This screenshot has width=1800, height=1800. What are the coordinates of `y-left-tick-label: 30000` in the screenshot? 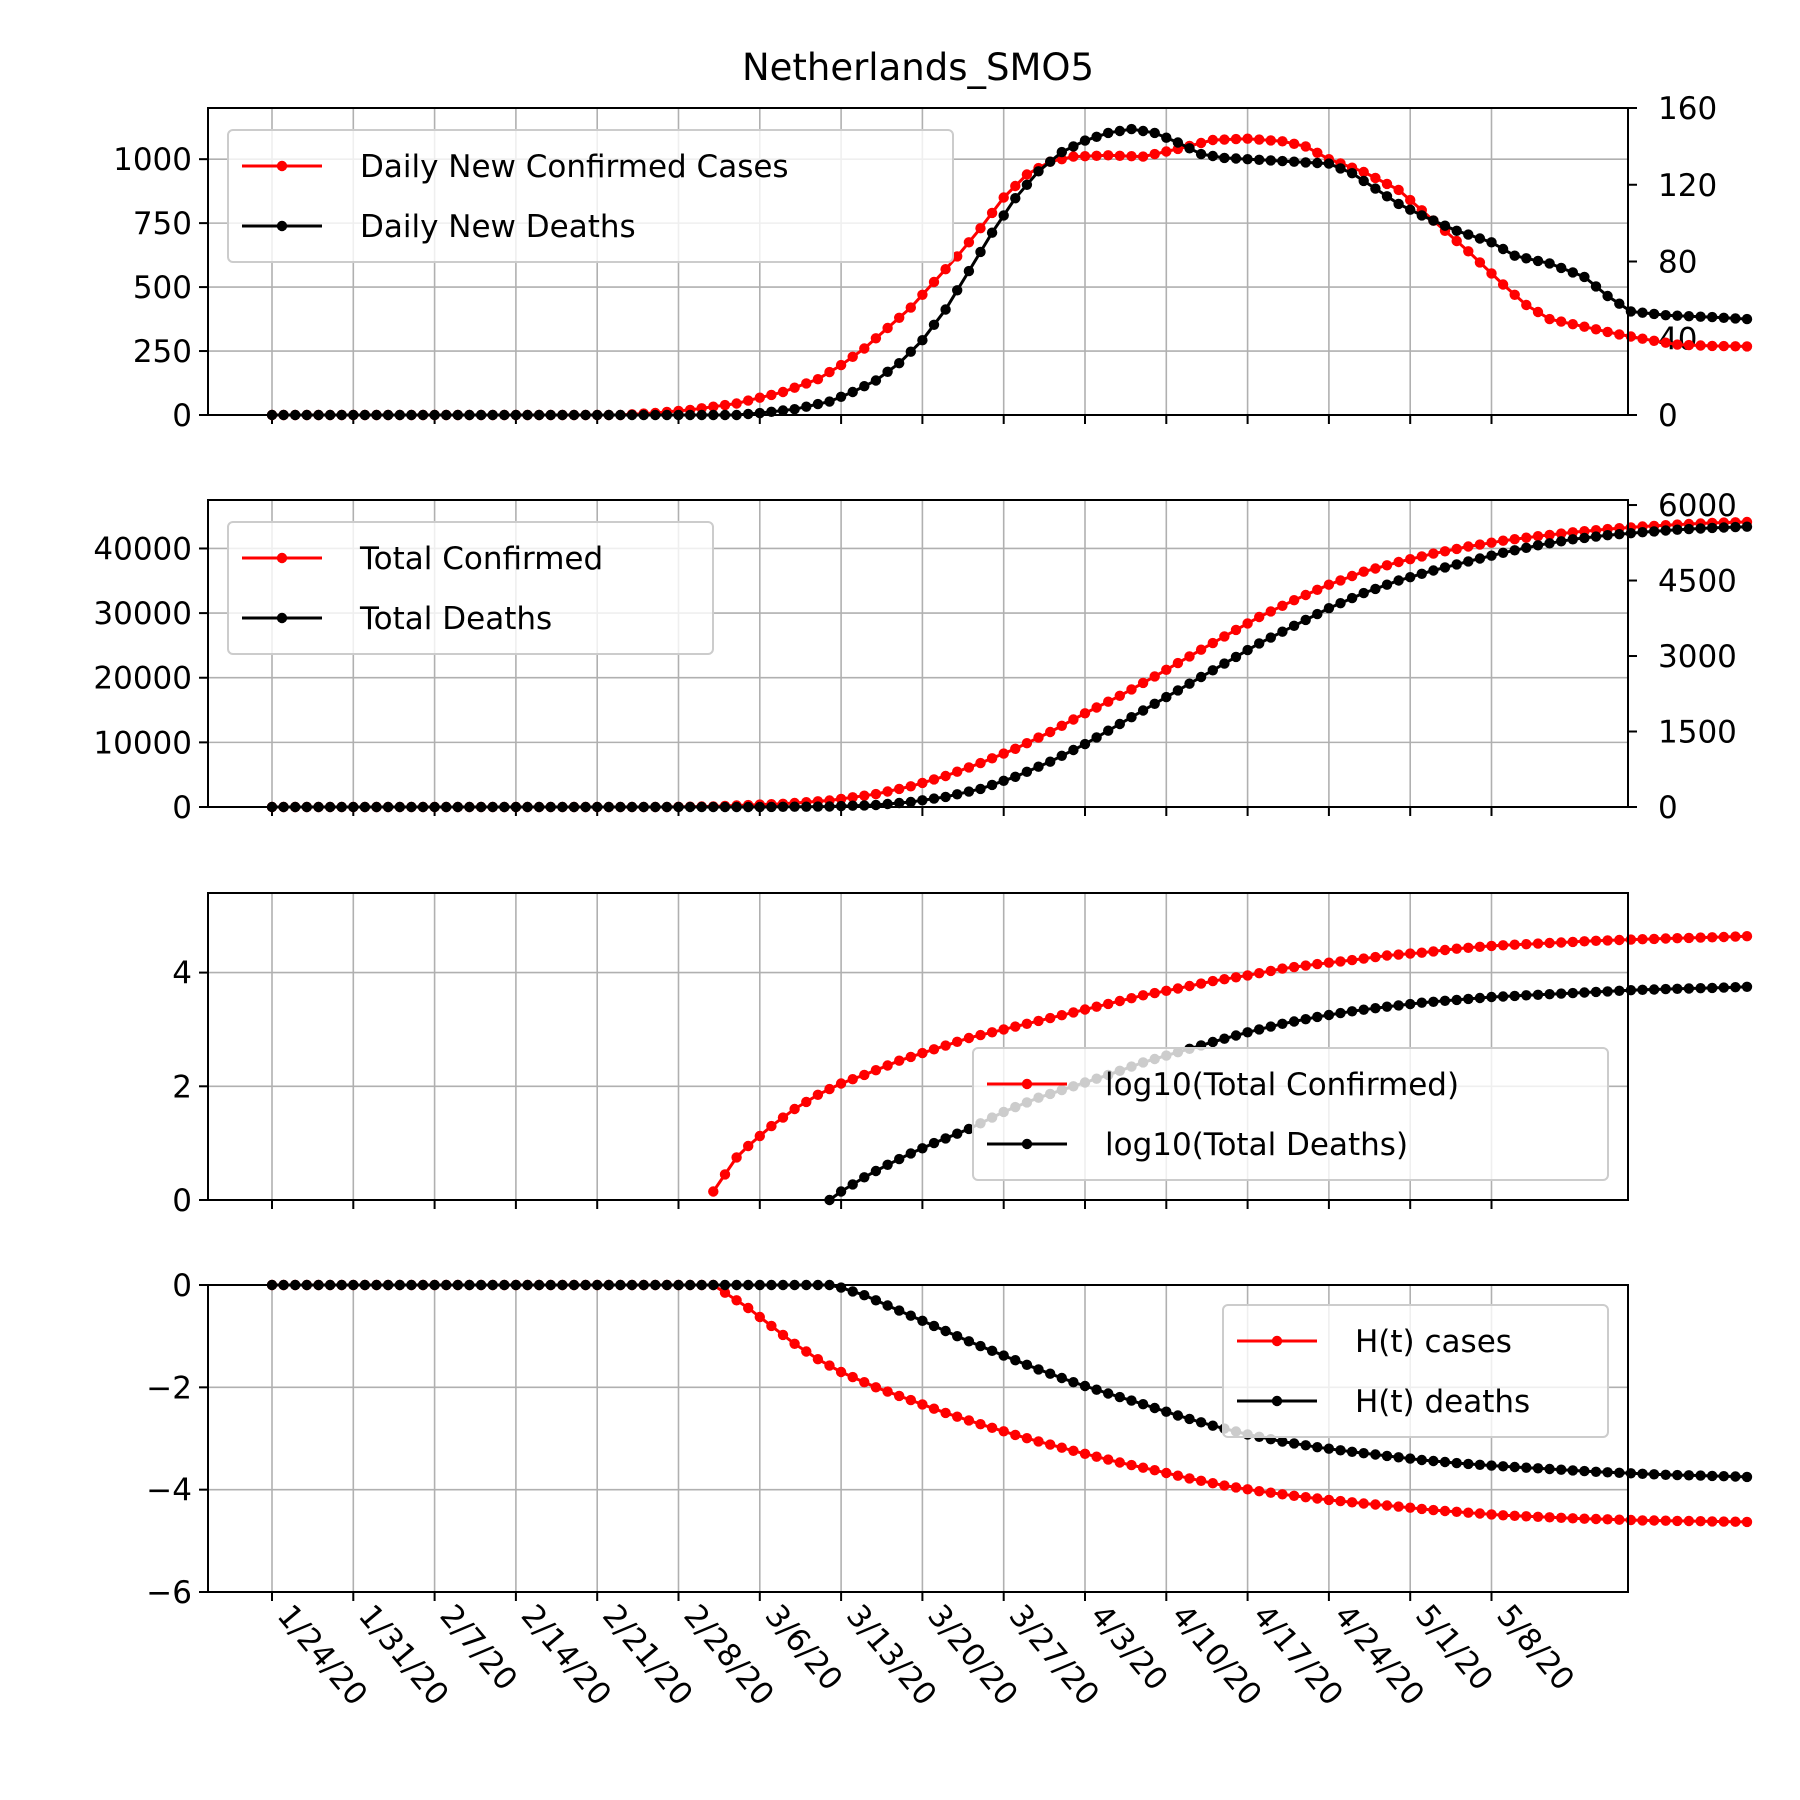 It's located at (142, 614).